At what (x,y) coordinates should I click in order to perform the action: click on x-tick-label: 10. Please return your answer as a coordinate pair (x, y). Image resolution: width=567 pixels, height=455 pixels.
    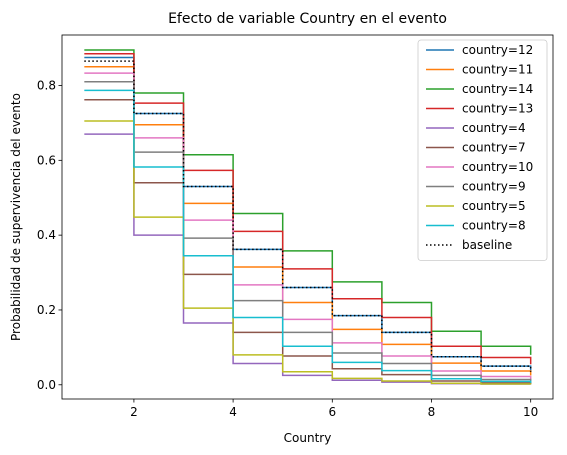
    Looking at the image, I should click on (530, 412).